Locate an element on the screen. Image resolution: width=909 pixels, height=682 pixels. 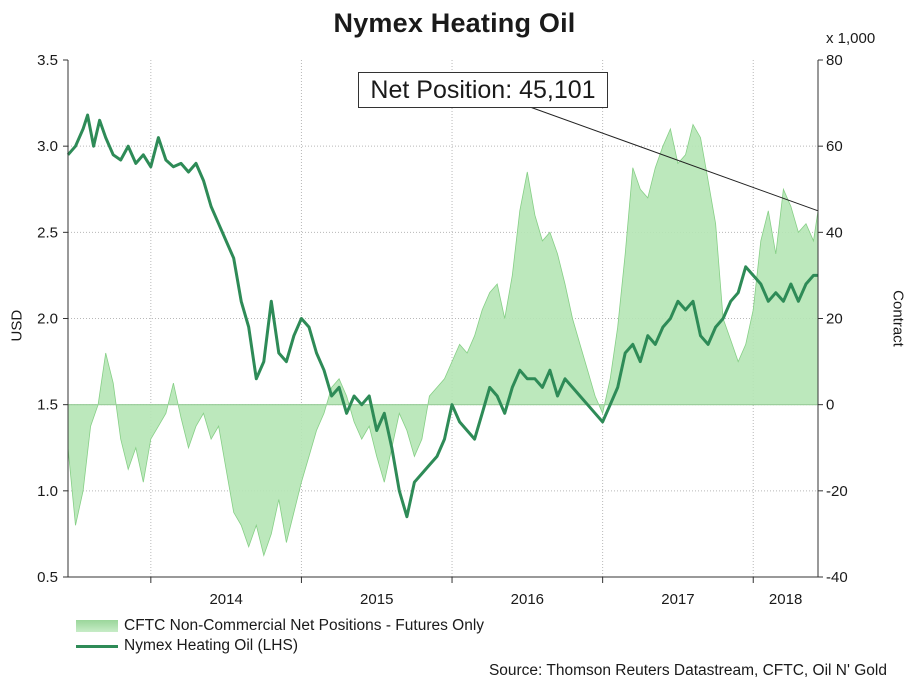
y-left-tick-label: 3.5 is located at coordinates (47, 60).